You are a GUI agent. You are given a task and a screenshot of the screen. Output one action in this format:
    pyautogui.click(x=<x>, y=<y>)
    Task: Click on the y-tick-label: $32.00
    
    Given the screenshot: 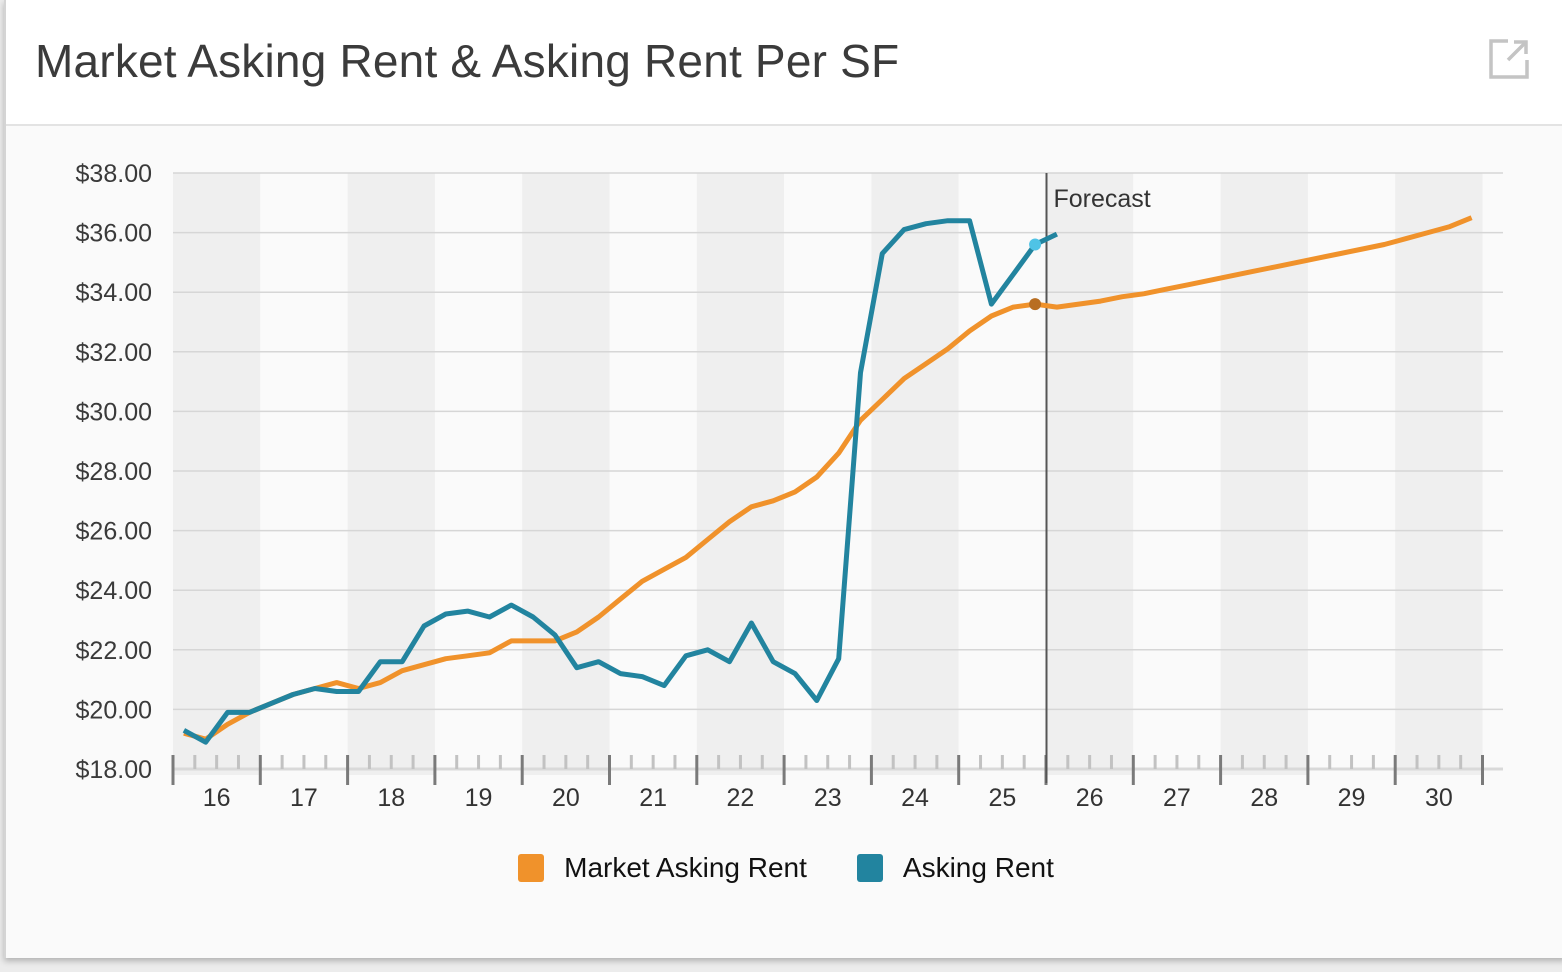 What is the action you would take?
    pyautogui.click(x=114, y=353)
    